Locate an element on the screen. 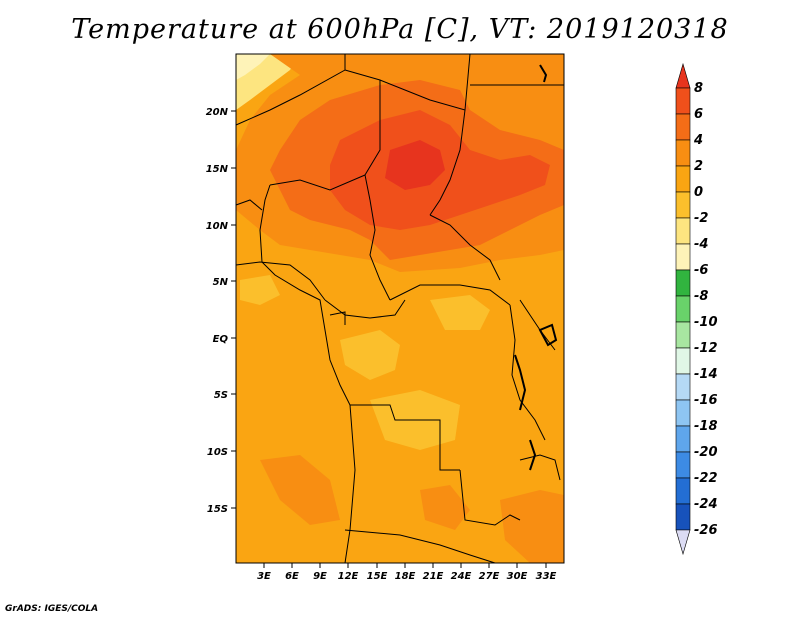 The width and height of the screenshot is (800, 618). lat-label-eq: EQ is located at coordinates (221, 339).